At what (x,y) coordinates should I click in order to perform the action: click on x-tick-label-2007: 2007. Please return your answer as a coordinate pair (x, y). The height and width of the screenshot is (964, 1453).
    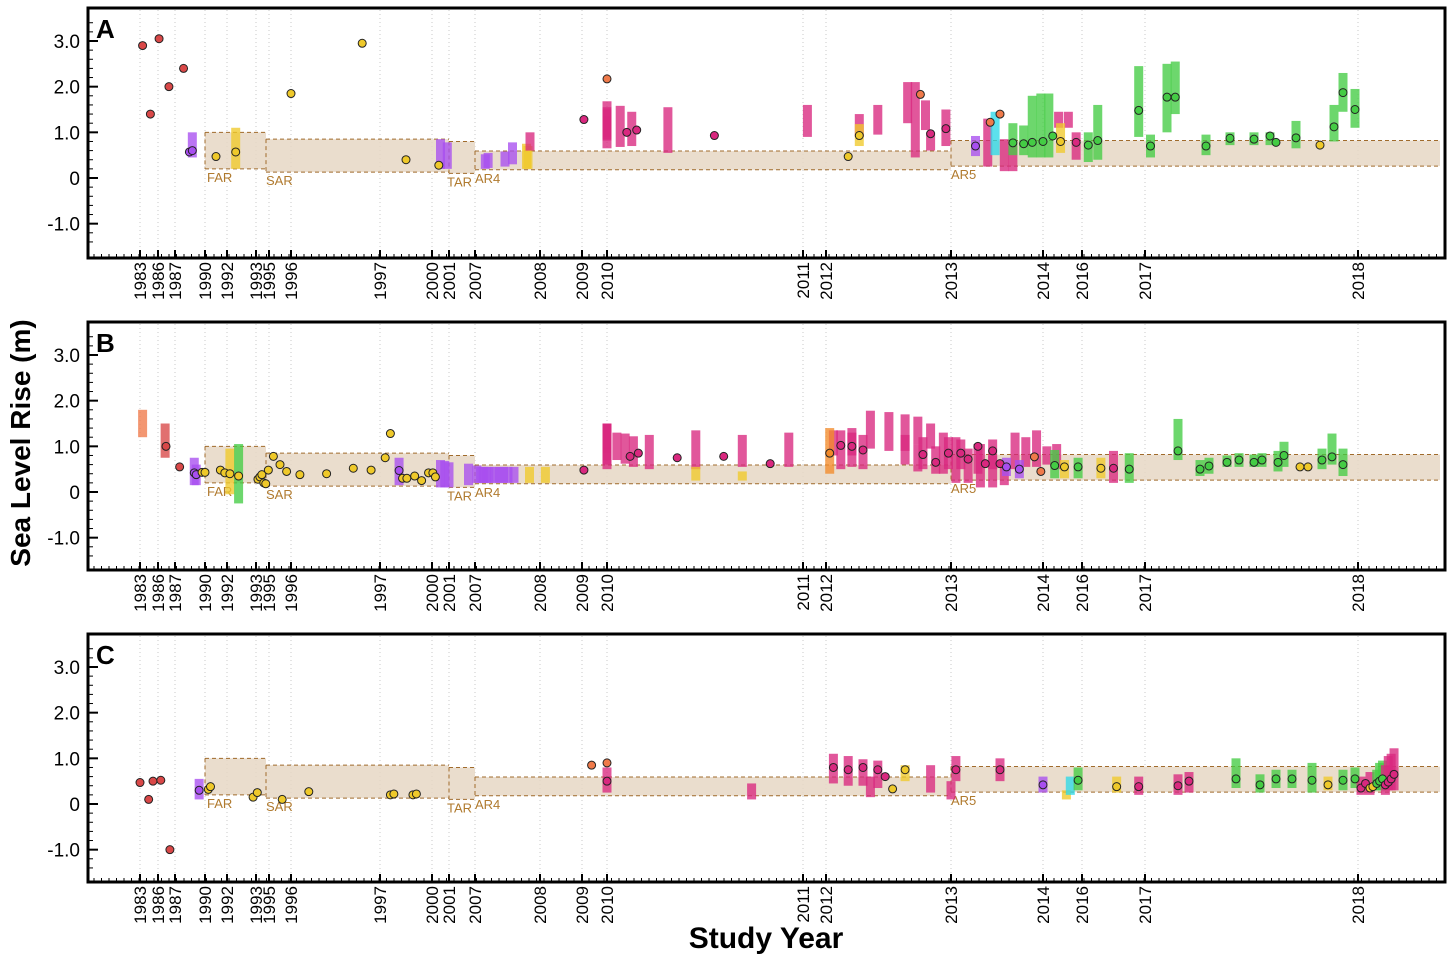
    Looking at the image, I should click on (475, 905).